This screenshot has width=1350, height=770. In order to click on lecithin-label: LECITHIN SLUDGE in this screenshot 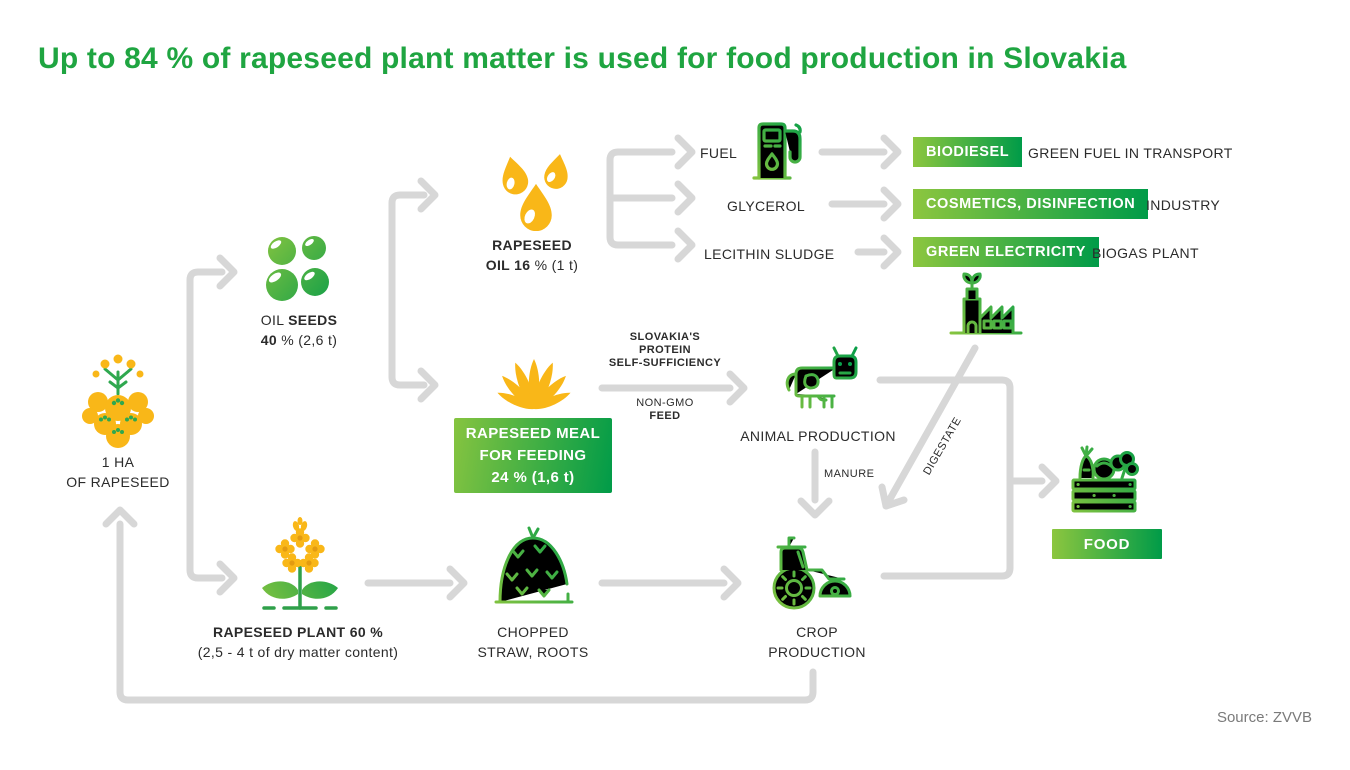, I will do `click(769, 254)`.